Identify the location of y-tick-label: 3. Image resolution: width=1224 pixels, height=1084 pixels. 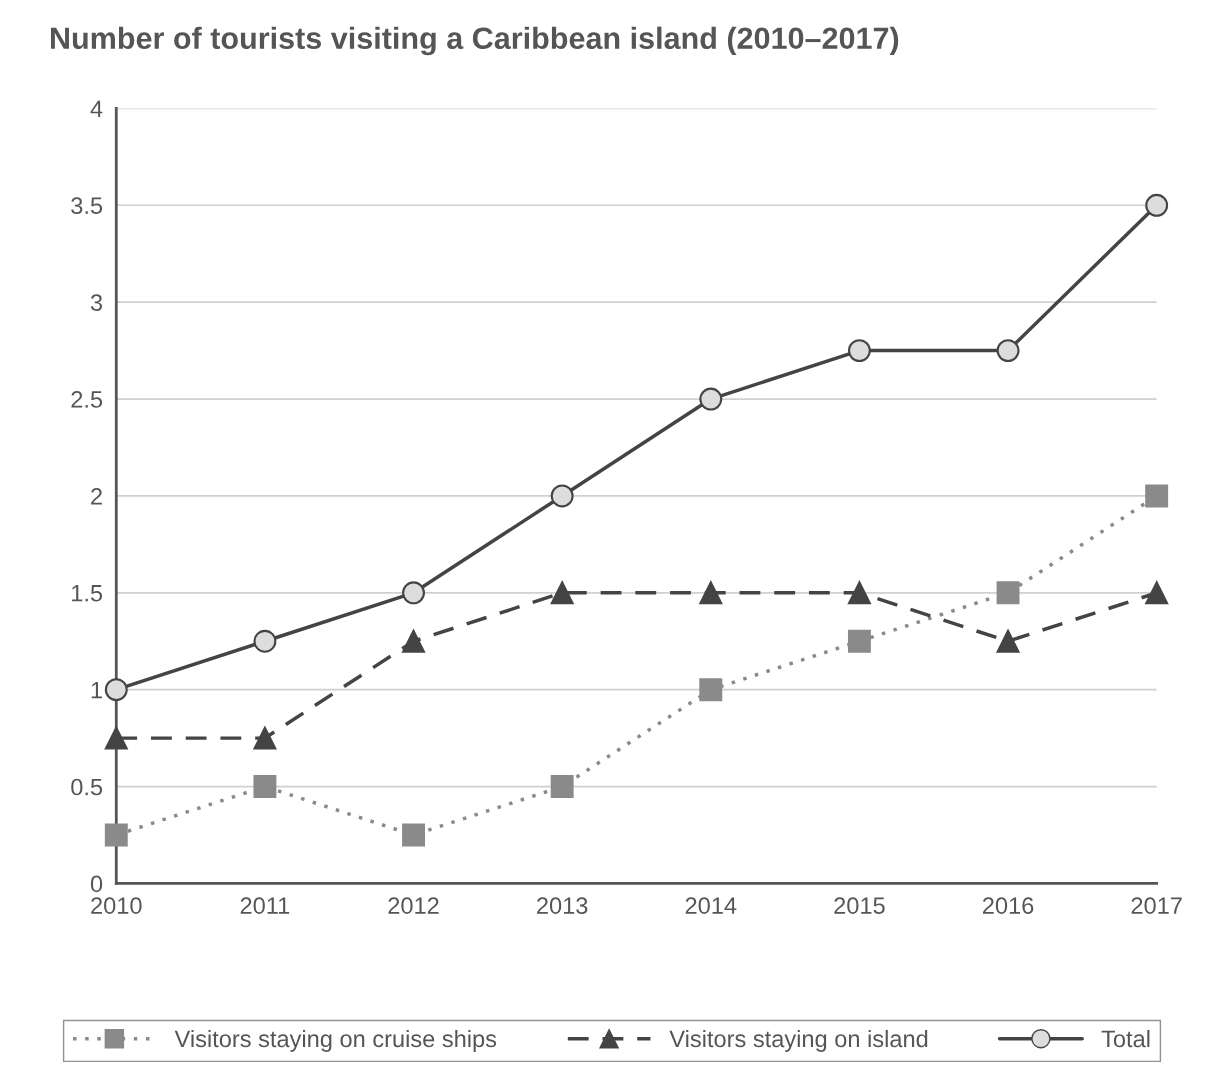
(96, 302).